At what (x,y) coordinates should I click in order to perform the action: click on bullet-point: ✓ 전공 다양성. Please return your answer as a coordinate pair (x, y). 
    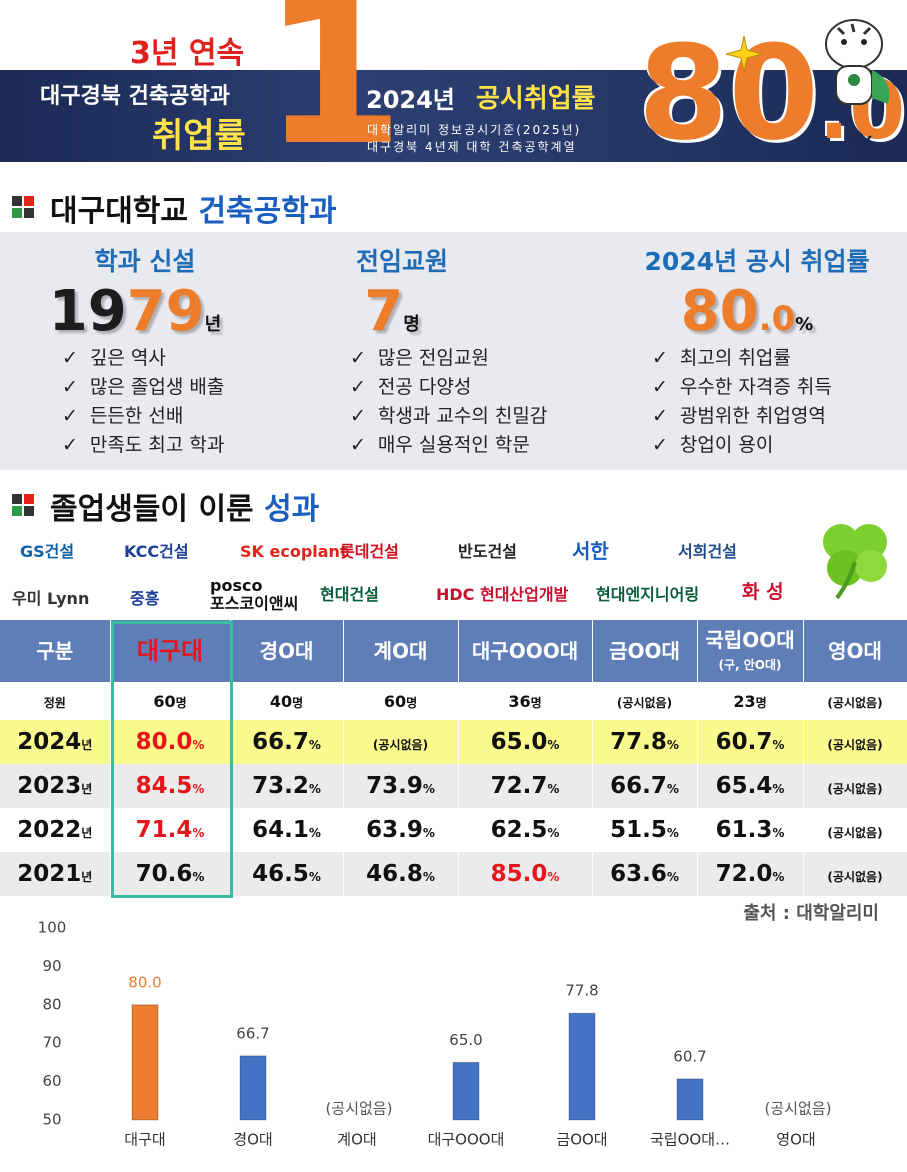
    Looking at the image, I should click on (410, 385).